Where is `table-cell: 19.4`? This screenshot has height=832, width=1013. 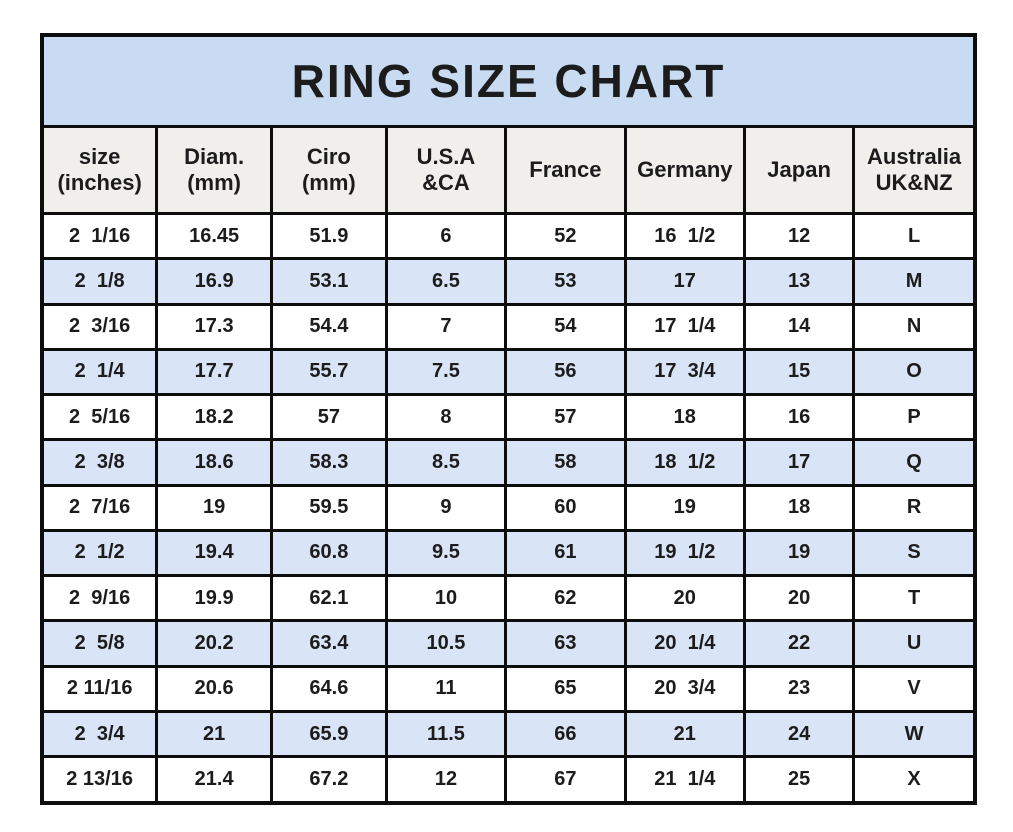
table-cell: 19.4 is located at coordinates (214, 553).